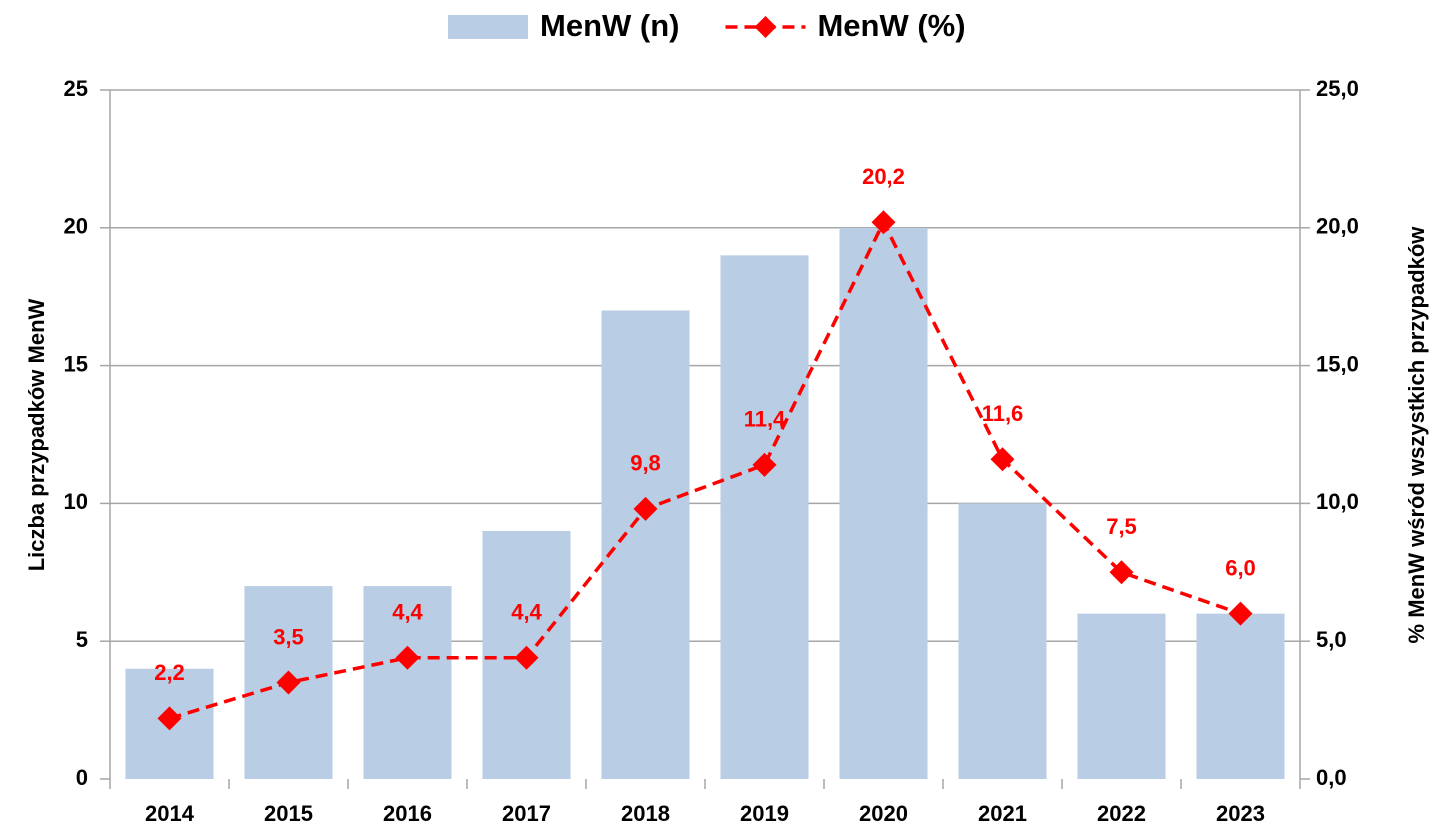 This screenshot has height=829, width=1439. Describe the element at coordinates (288, 813) in the screenshot. I see `x-tick-label: 2015` at that location.